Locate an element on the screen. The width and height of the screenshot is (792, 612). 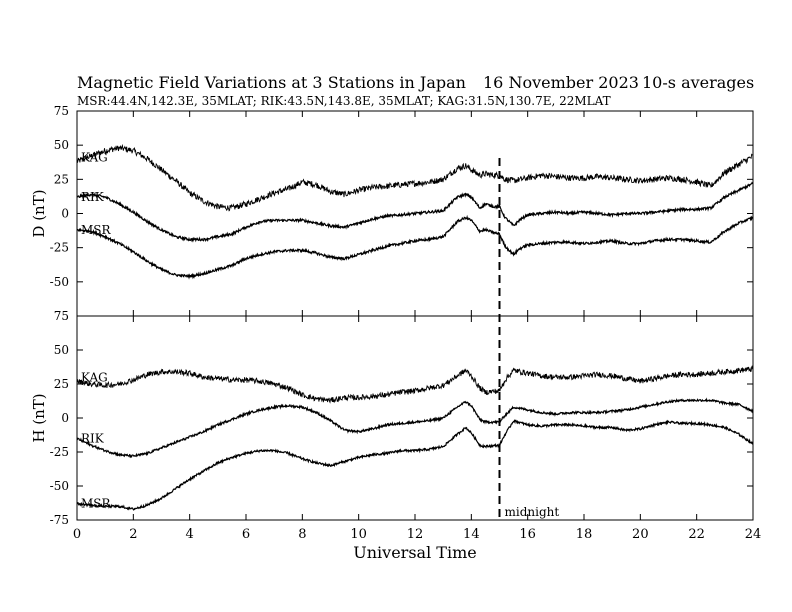
x-tick-label: 6 is located at coordinates (246, 534).